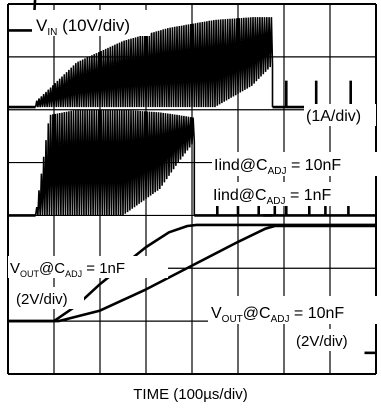 This screenshot has width=381, height=414. What do you see at coordinates (103, 268) in the screenshot?
I see `vout-1nf-value: = 1nF` at bounding box center [103, 268].